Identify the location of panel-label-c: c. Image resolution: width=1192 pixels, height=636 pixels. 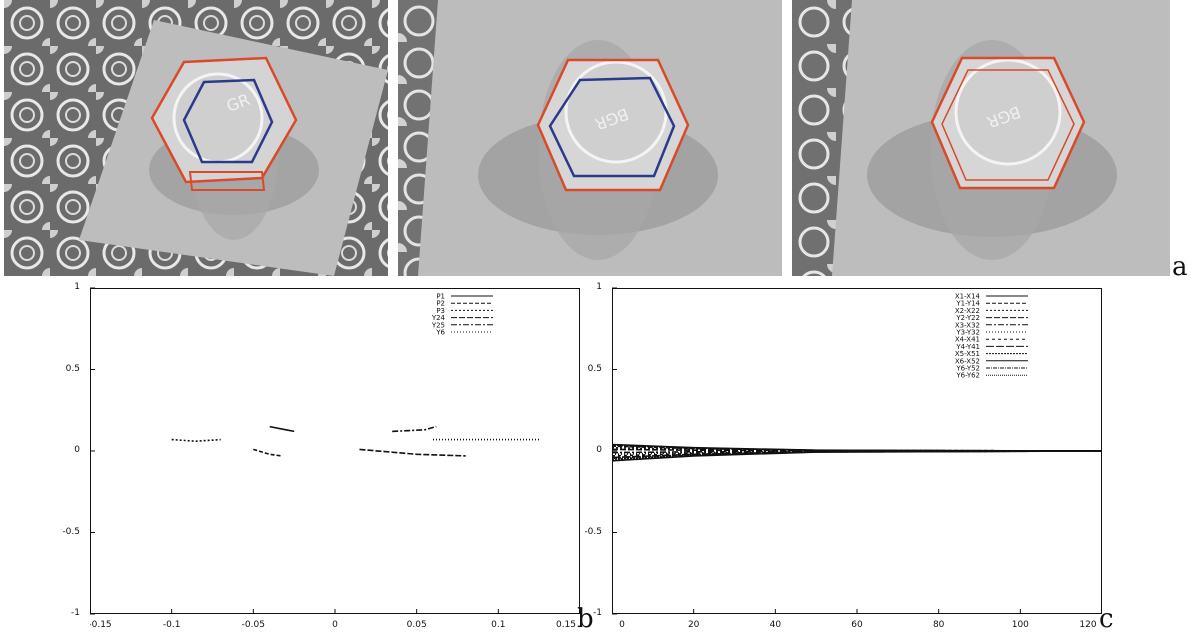
(1106, 619).